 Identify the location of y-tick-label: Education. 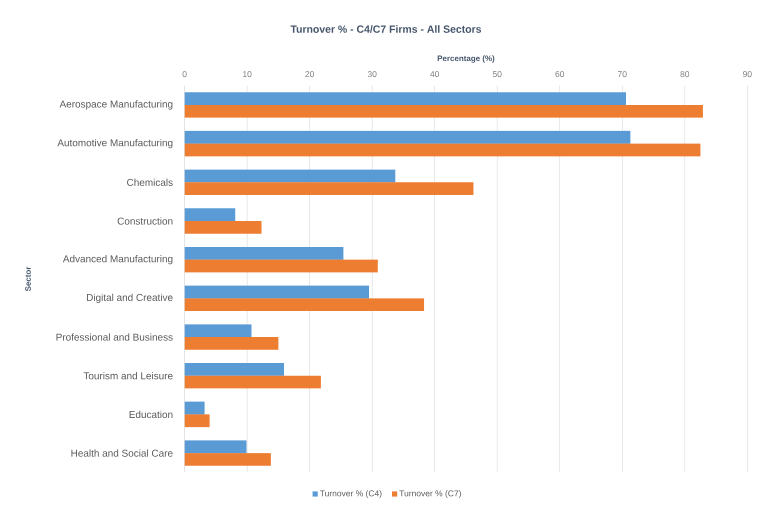
(151, 414).